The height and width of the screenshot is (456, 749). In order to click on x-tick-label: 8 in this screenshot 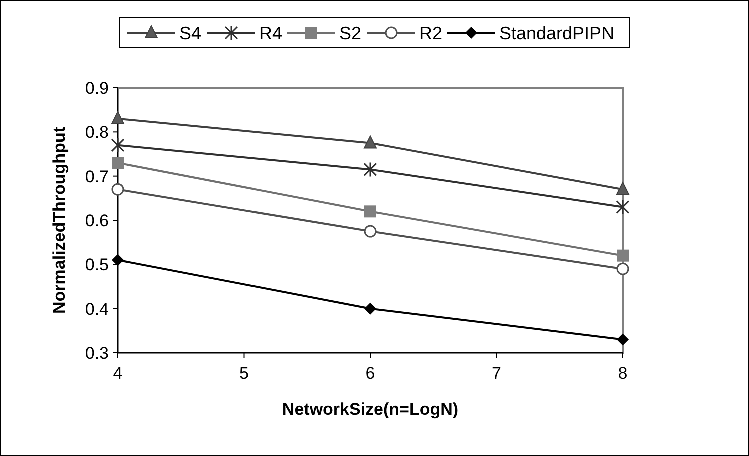, I will do `click(623, 373)`.